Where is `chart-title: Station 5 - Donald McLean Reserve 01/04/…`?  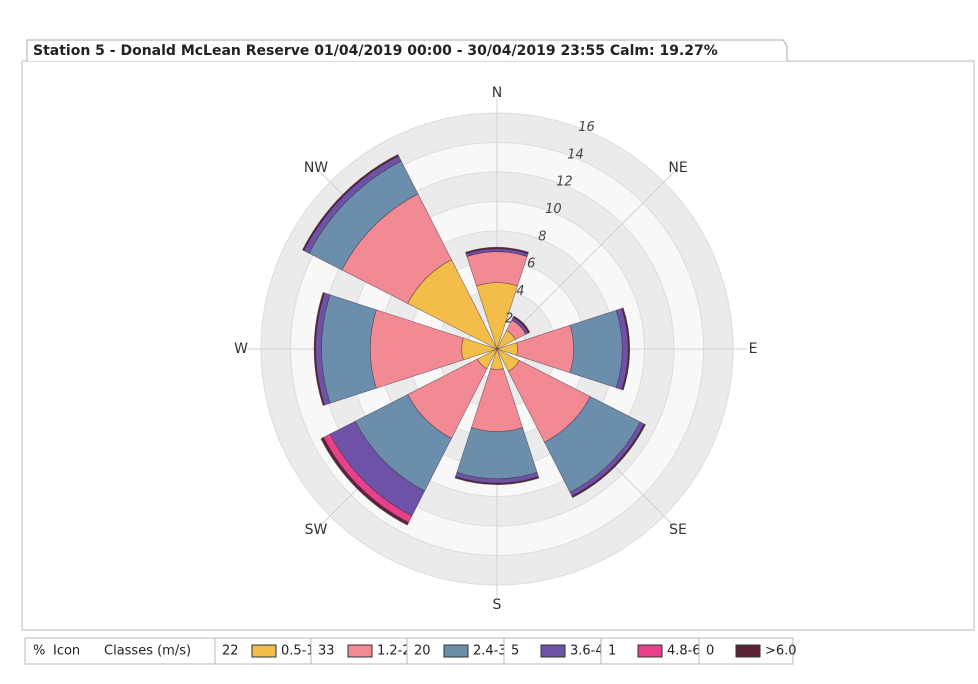 chart-title: Station 5 - Donald McLean Reserve 01/04/… is located at coordinates (375, 51).